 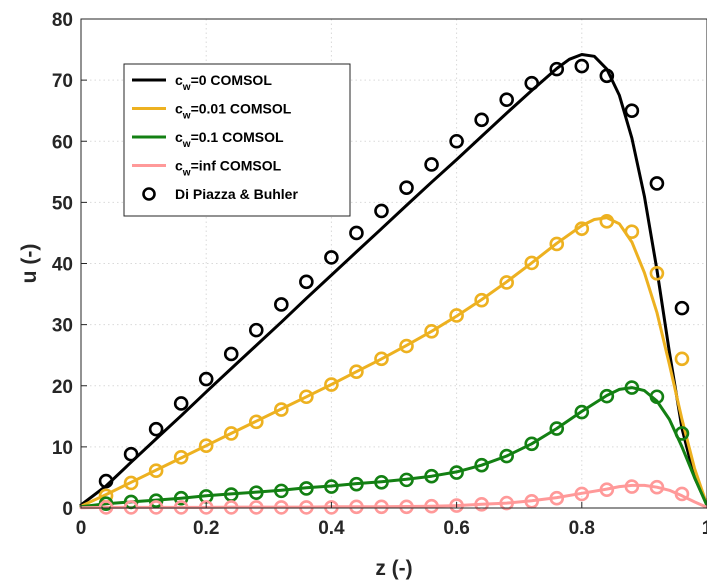 I want to click on x-tick-label: 0.2, so click(x=206, y=528).